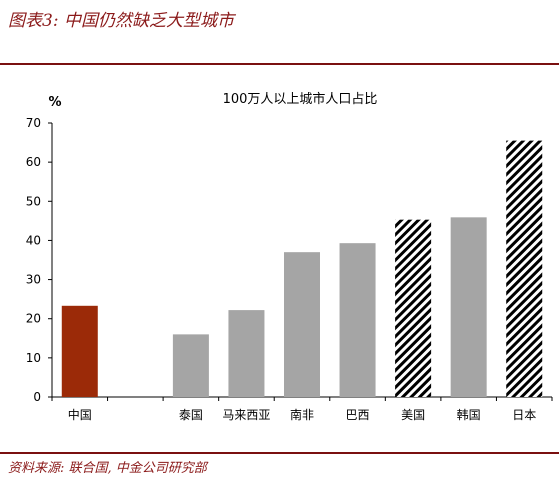 The width and height of the screenshot is (559, 478). I want to click on x-tick-label: 马来西亚, so click(246, 415).